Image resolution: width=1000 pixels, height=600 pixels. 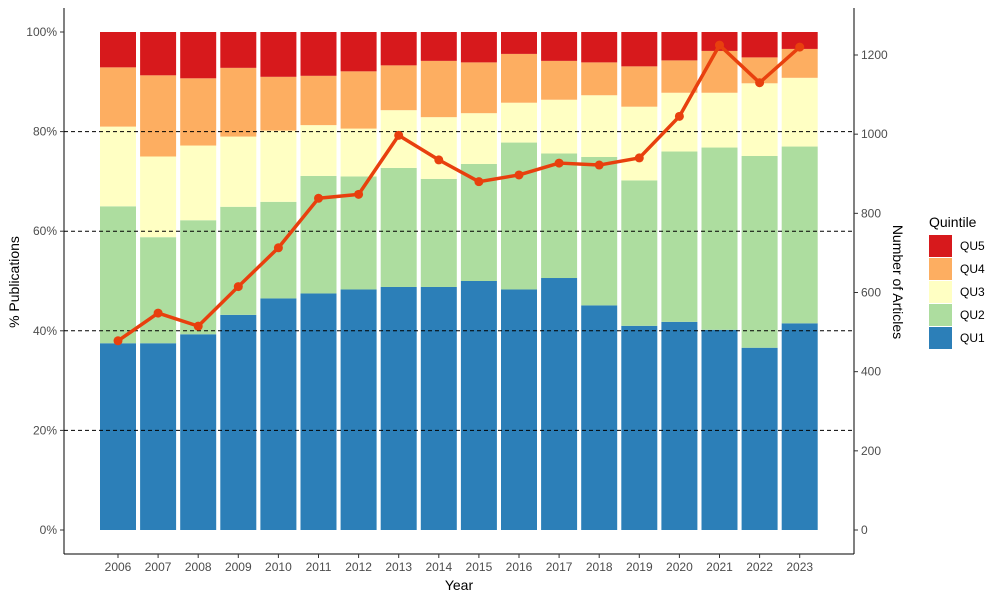 I want to click on articles-point-2017, so click(x=559, y=163).